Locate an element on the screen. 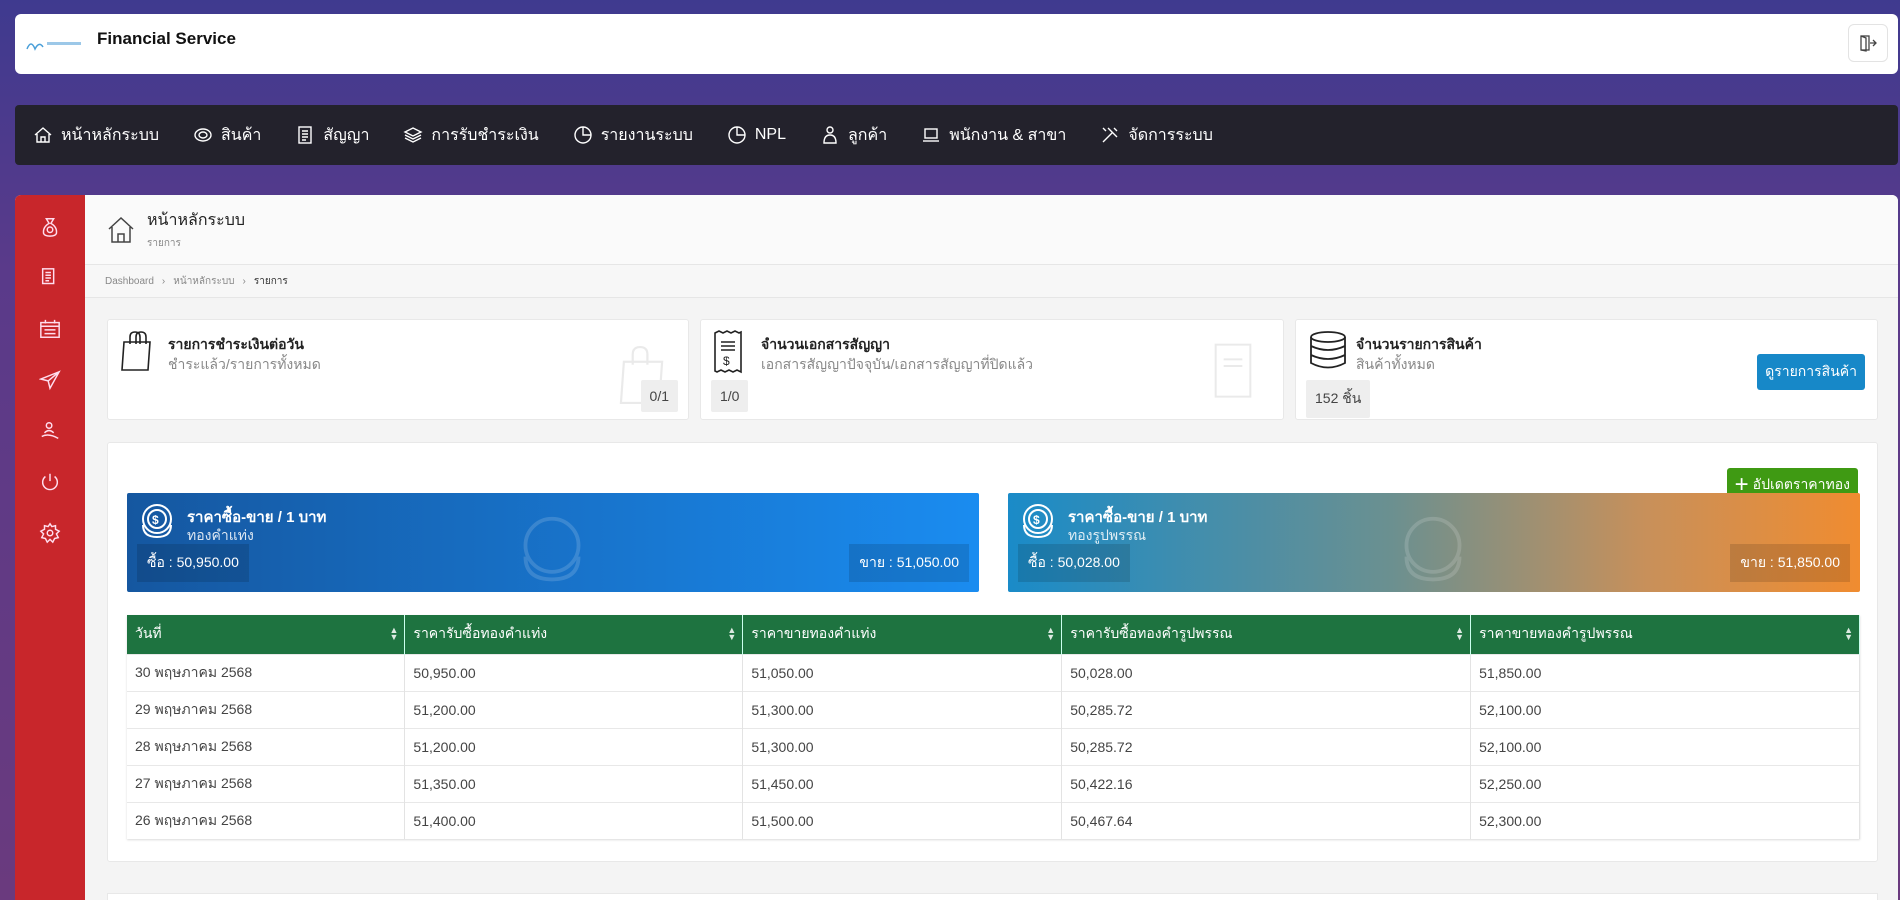 The width and height of the screenshot is (1900, 900). stat-subtitle: สินค้าทั้งหมด is located at coordinates (1395, 364).